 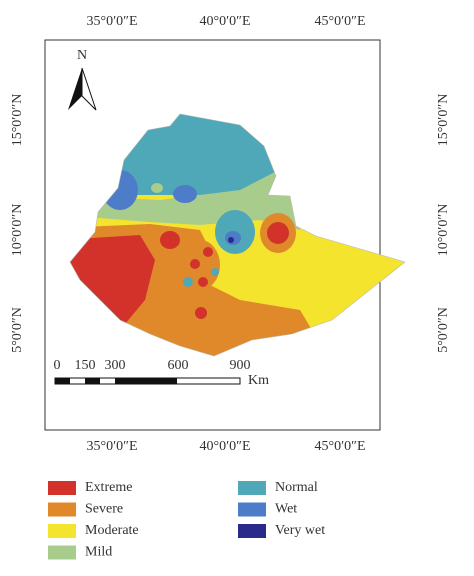 I want to click on north-label: N, so click(x=82, y=55).